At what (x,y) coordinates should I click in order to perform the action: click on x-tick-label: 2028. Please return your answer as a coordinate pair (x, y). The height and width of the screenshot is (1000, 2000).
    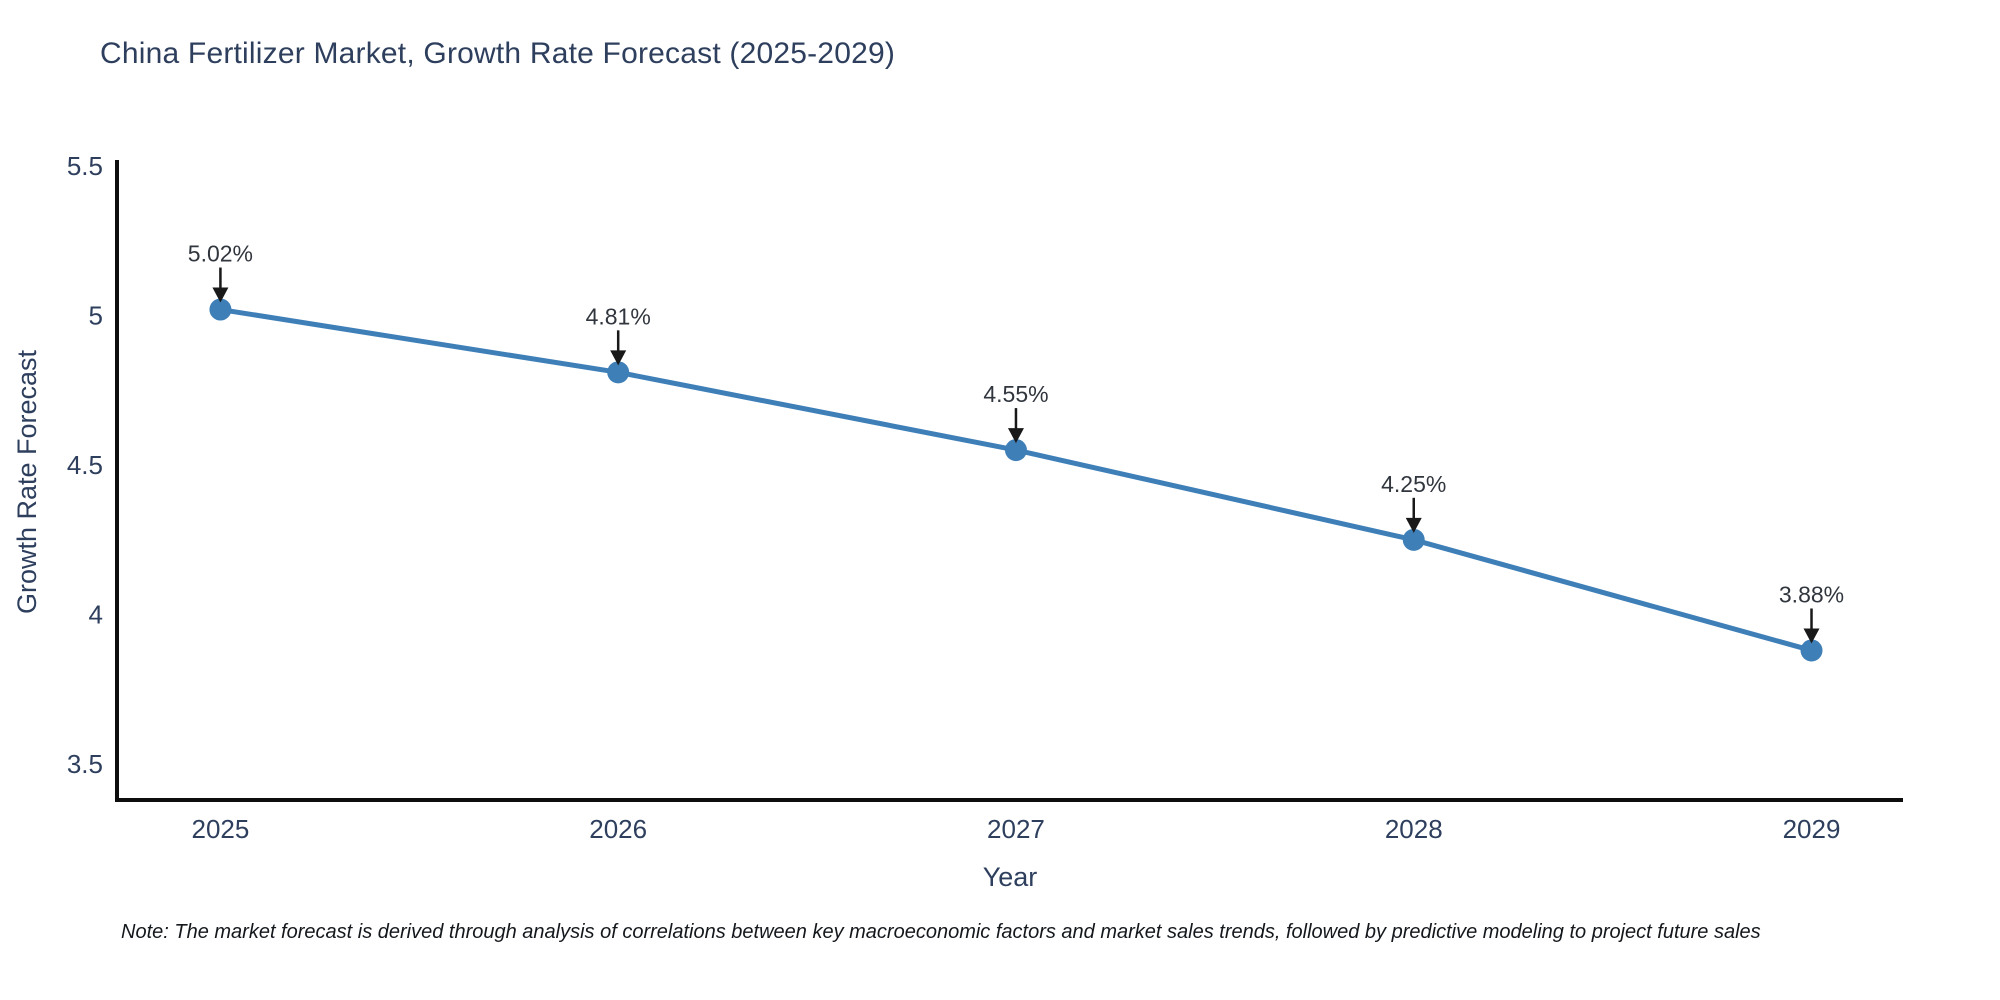
    Looking at the image, I should click on (1414, 829).